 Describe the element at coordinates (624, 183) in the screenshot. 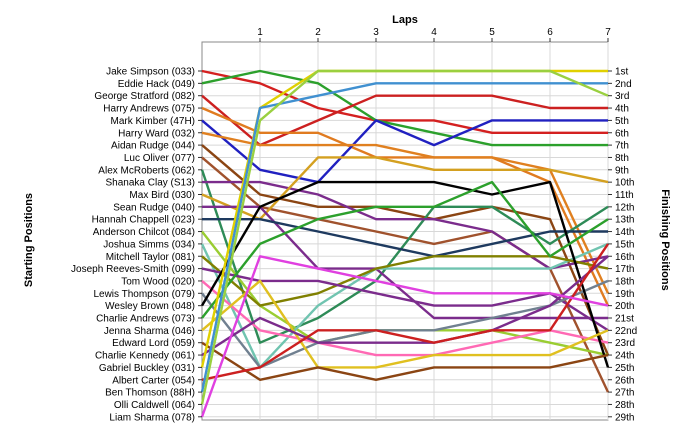

I see `finishing-position-label: 10th` at that location.